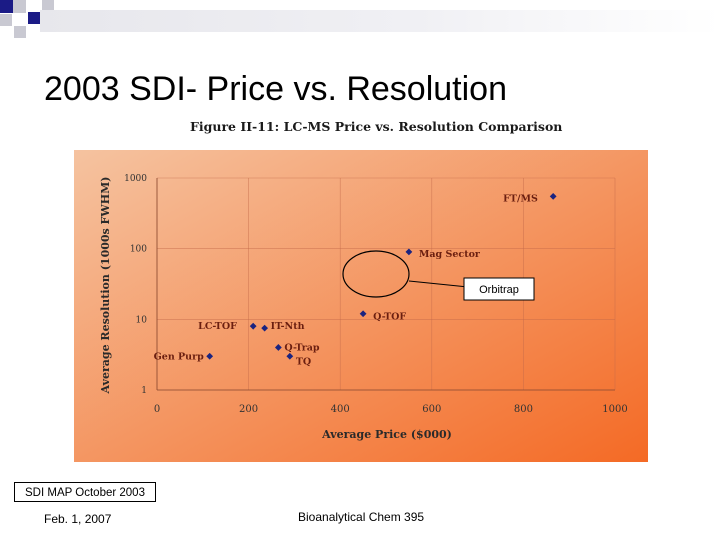 The width and height of the screenshot is (720, 540). Describe the element at coordinates (376, 274) in the screenshot. I see `callout-ellipse` at that location.